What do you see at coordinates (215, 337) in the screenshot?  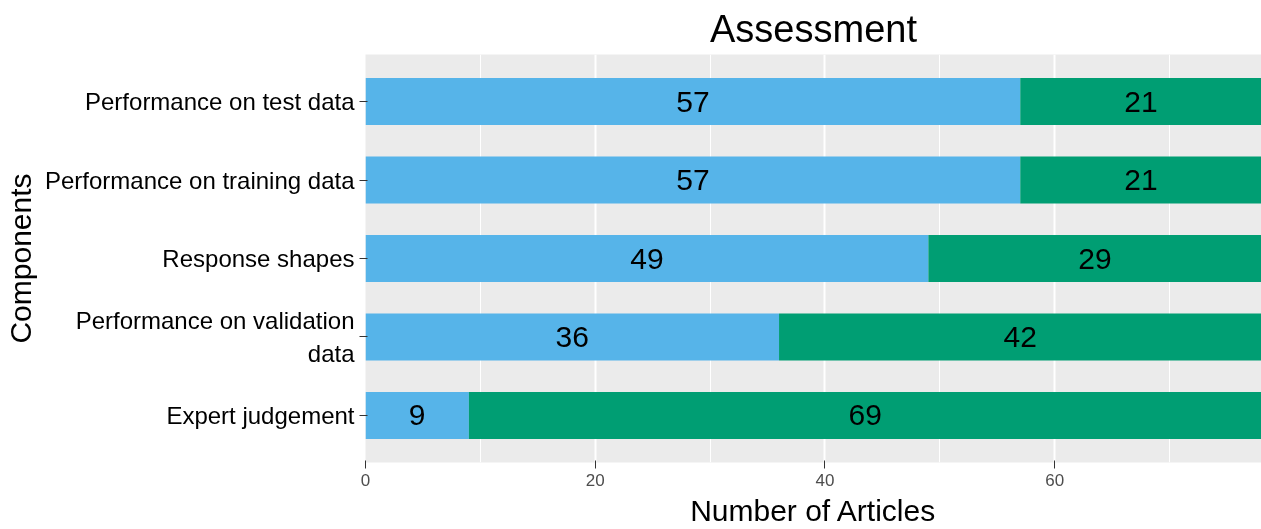 I see `y-tick-label: Performance on validation data` at bounding box center [215, 337].